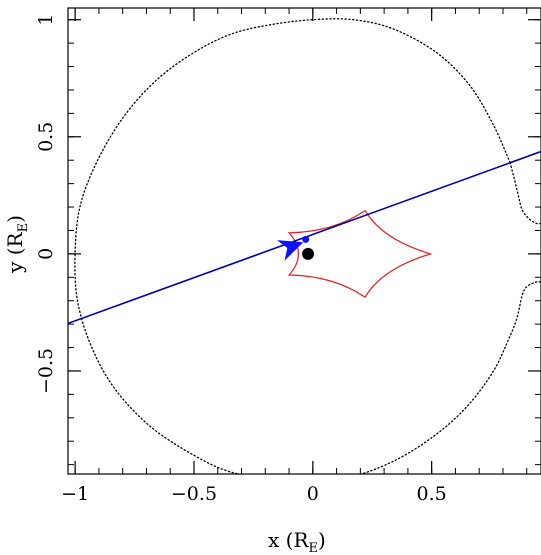  I want to click on y-tick-label: 0, so click(46, 254).